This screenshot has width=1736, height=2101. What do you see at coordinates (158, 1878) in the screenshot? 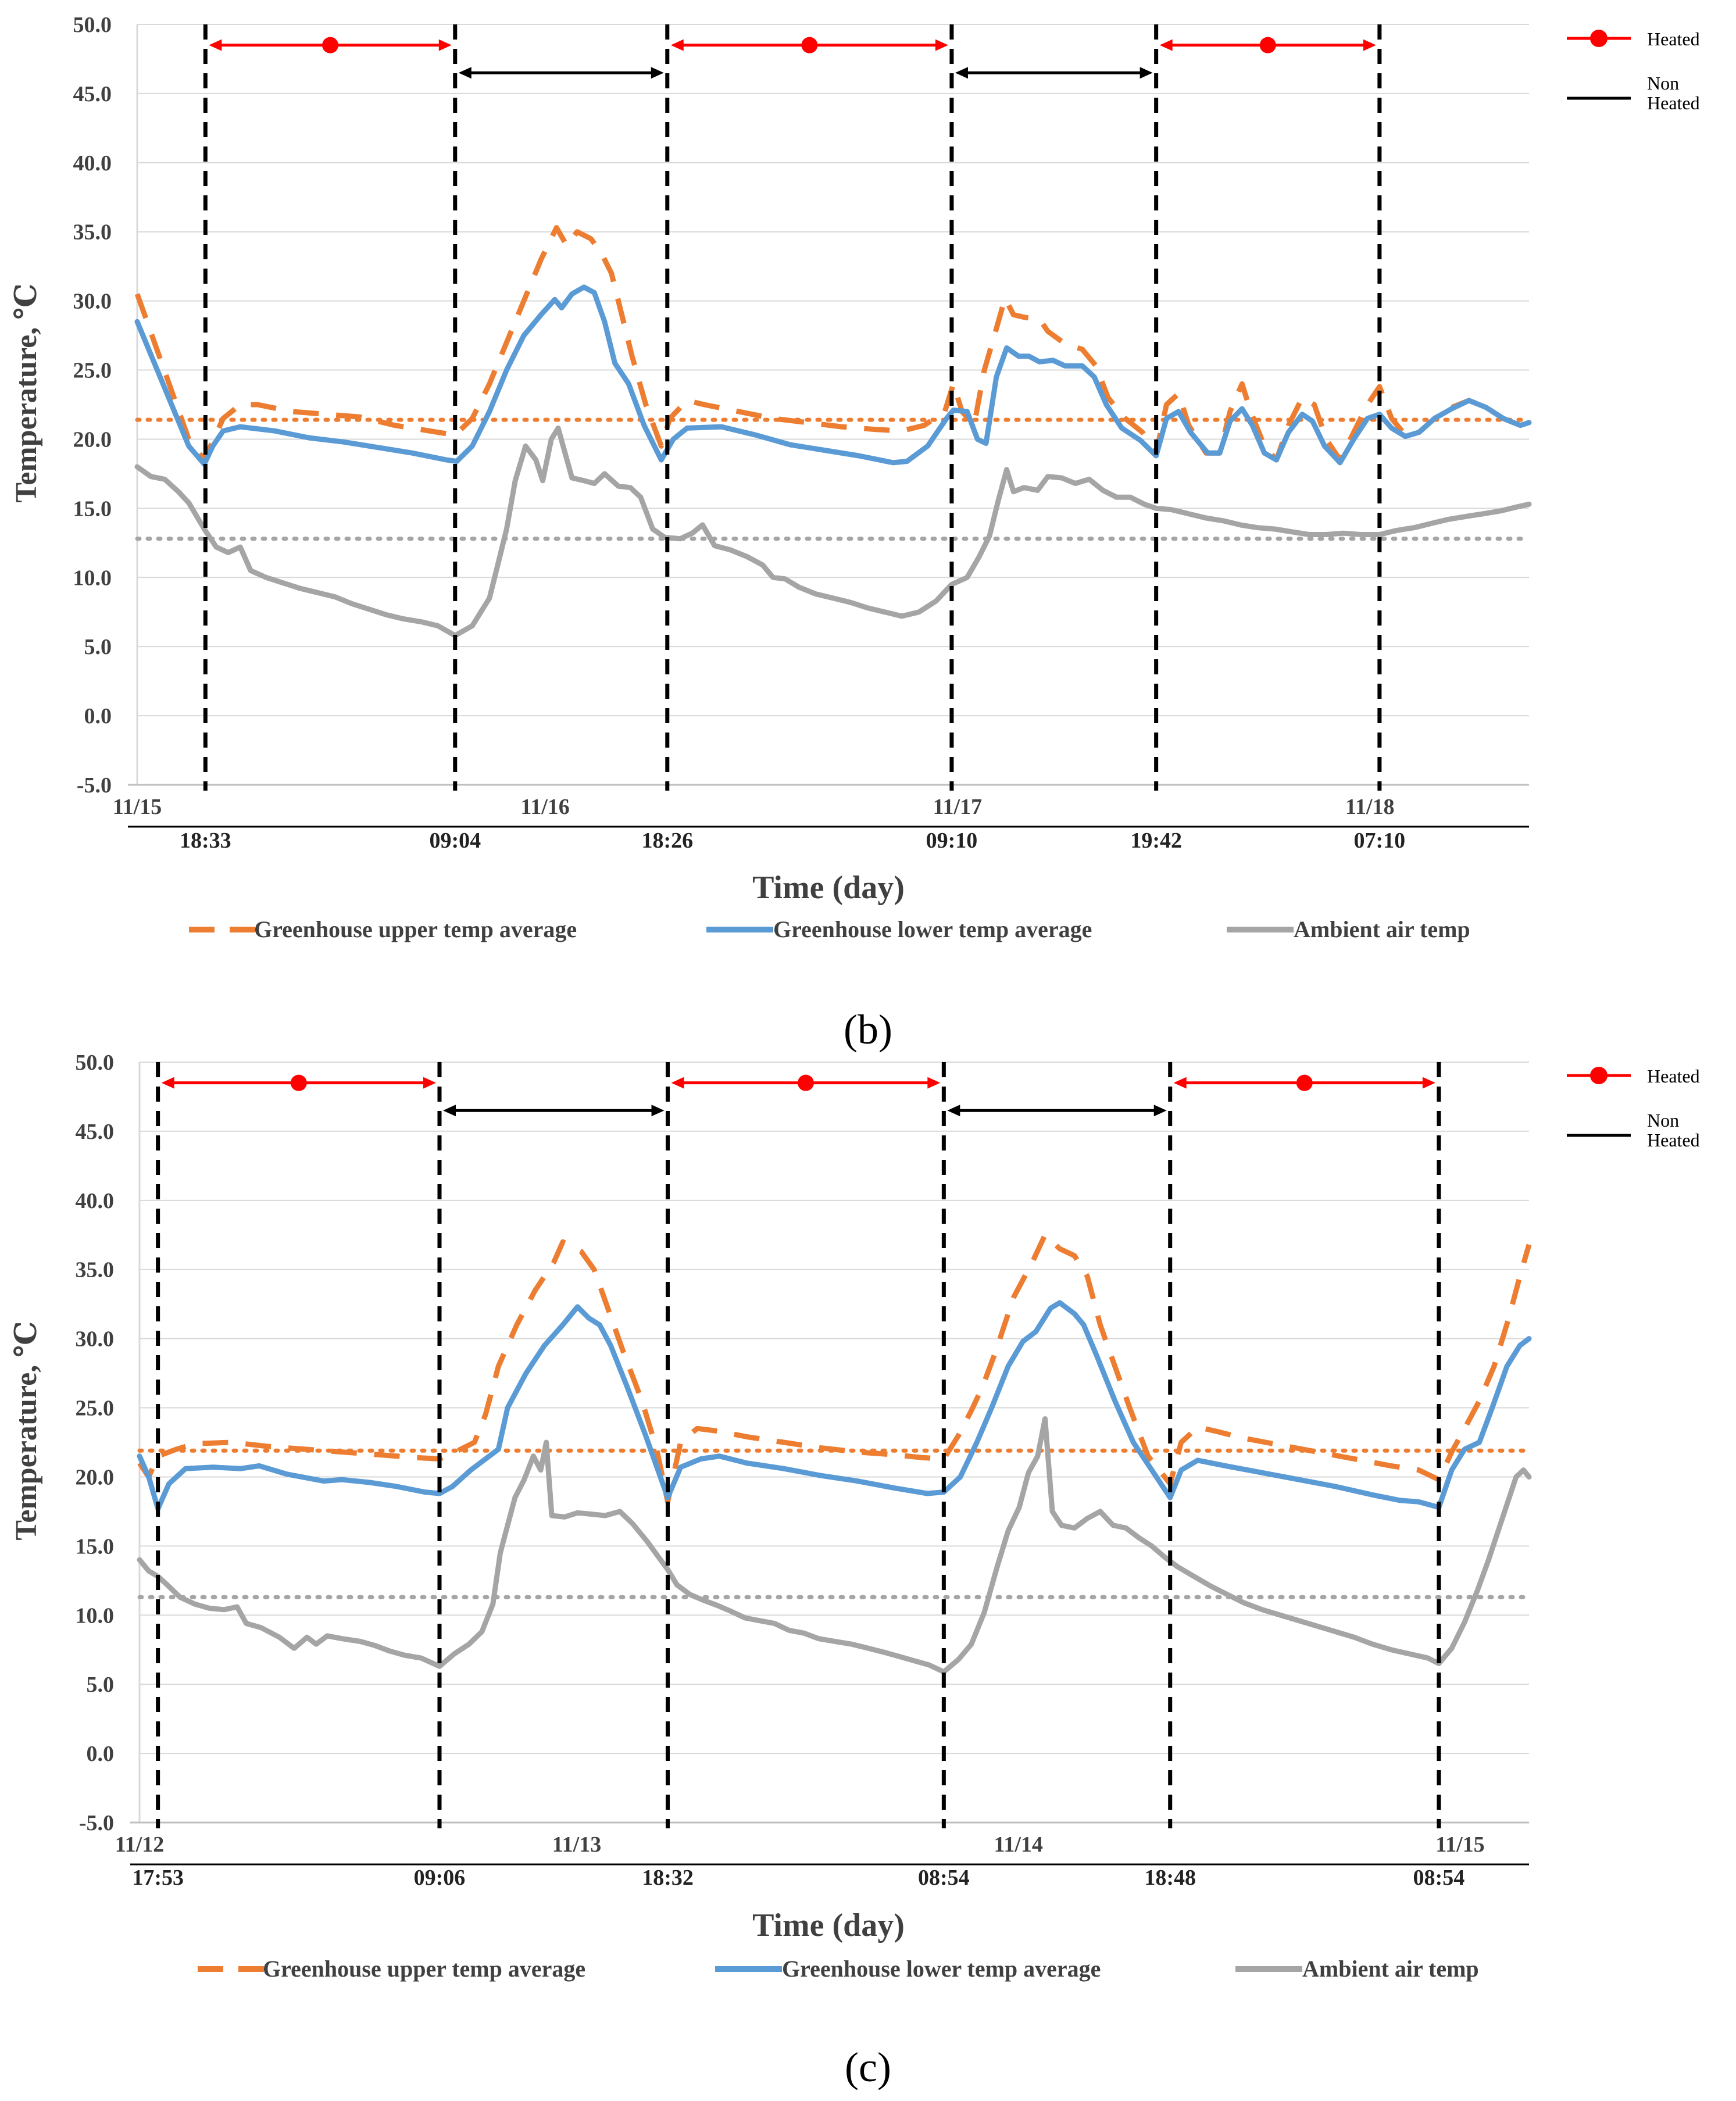
I see `event-time-label: 17:53` at bounding box center [158, 1878].